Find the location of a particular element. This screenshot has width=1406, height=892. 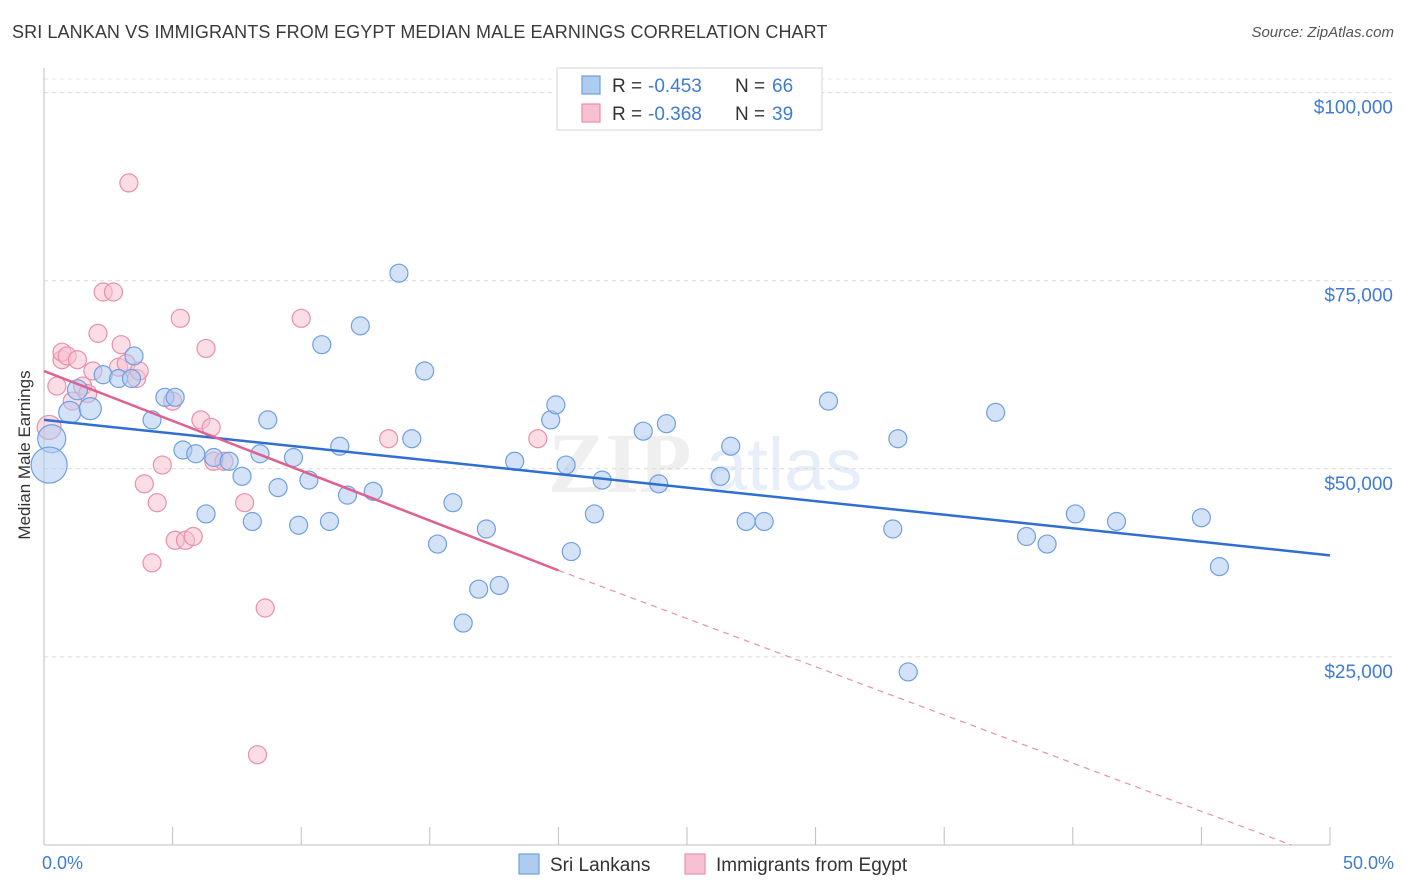

source-label: Source: ZipAtlas.com is located at coordinates (1322, 32).